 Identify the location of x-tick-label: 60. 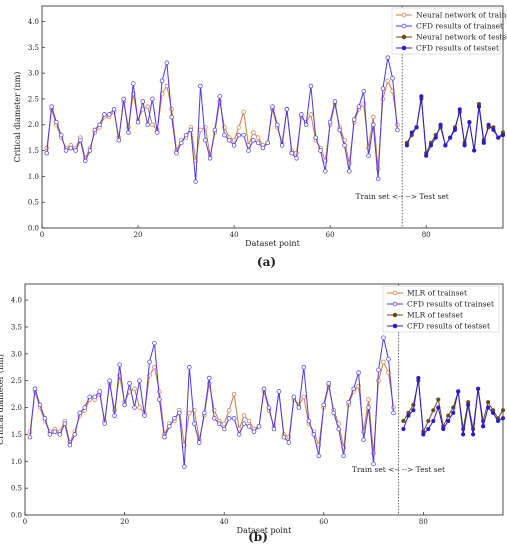
(330, 235).